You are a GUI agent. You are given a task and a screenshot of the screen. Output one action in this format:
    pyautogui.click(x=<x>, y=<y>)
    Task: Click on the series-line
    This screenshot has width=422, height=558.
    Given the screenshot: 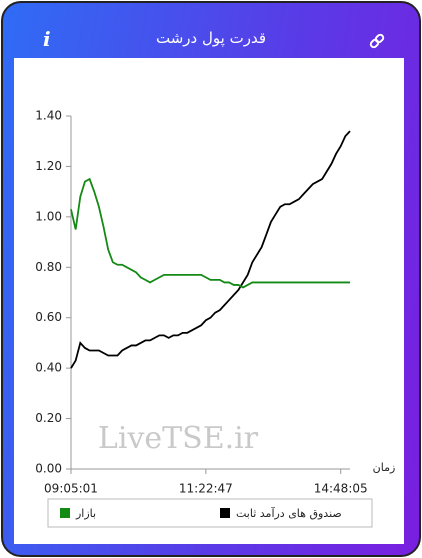 What is the action you would take?
    pyautogui.click(x=210, y=233)
    